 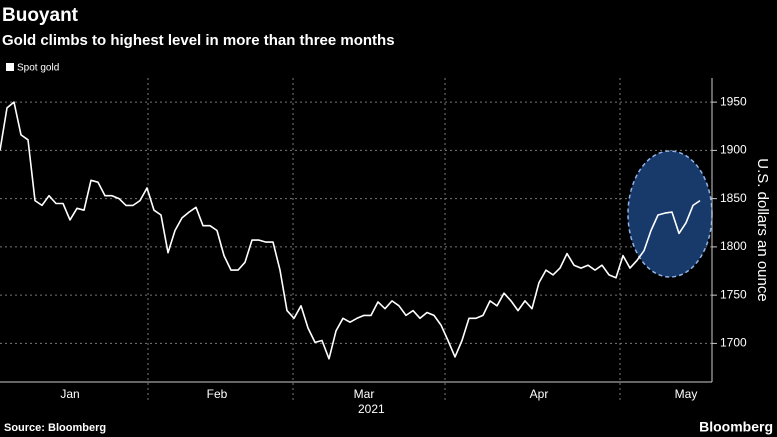 What do you see at coordinates (736, 427) in the screenshot?
I see `brand: Bloomberg` at bounding box center [736, 427].